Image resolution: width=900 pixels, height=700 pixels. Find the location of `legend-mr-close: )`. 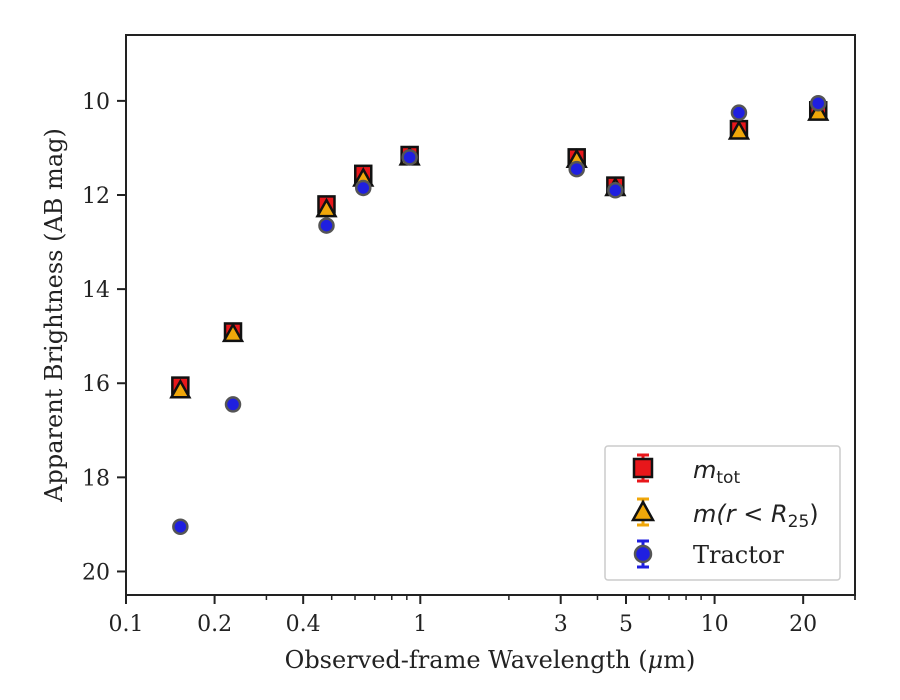

legend-mr-close: ) is located at coordinates (813, 514).